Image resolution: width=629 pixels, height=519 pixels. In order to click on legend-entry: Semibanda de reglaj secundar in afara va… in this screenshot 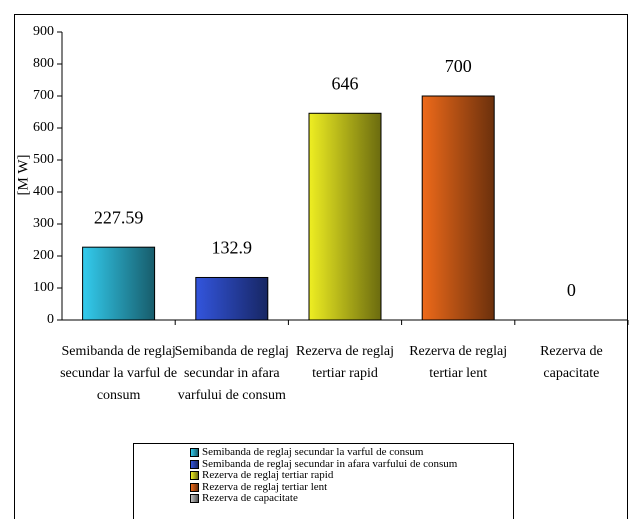, I will do `click(351, 464)`.